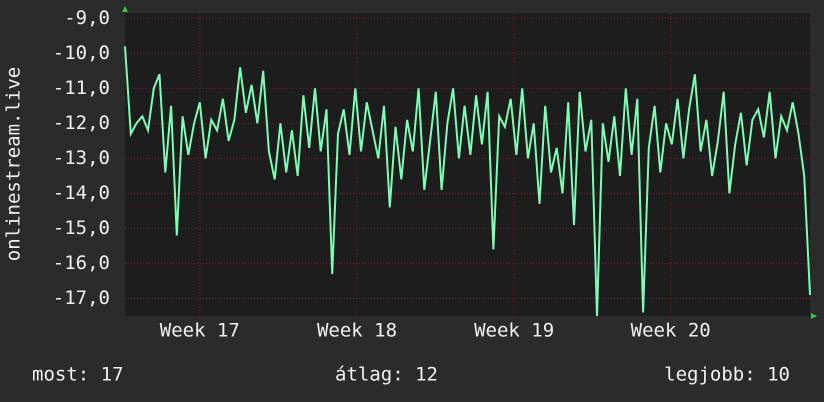 This screenshot has height=402, width=824. Describe the element at coordinates (81, 123) in the screenshot. I see `y-tick-label: -12,0` at that location.